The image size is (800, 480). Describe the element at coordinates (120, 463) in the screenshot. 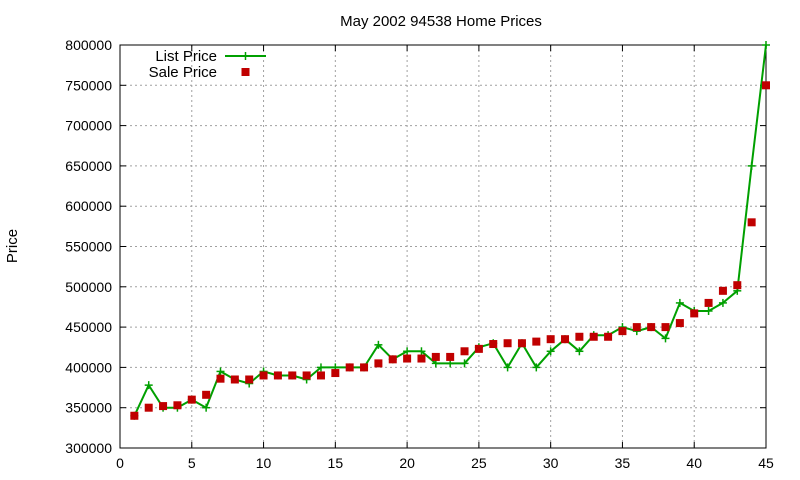

I see `x-tick-label: 0` at that location.